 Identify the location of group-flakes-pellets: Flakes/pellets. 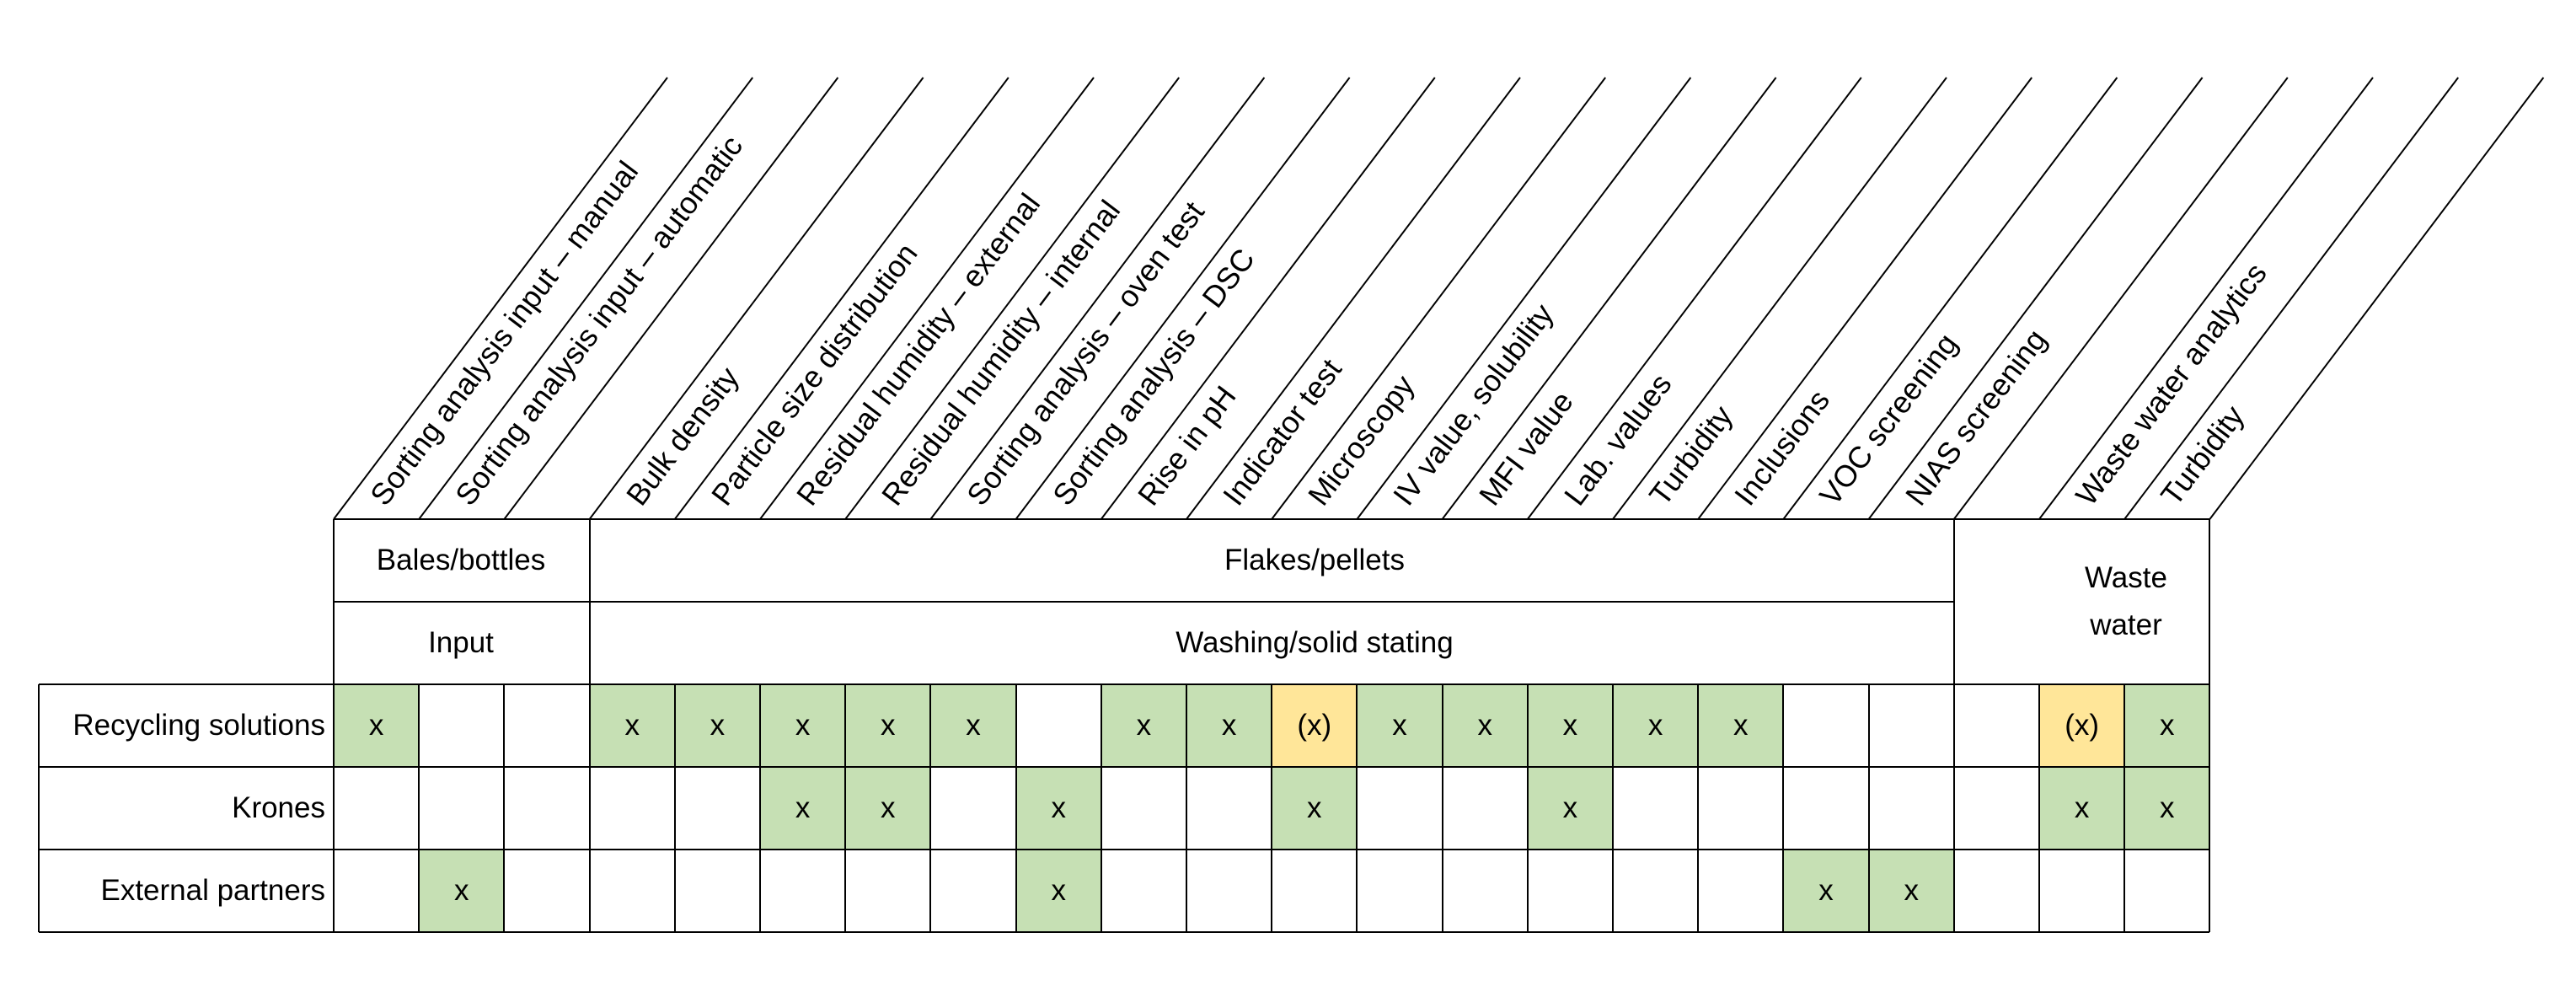
(1315, 560).